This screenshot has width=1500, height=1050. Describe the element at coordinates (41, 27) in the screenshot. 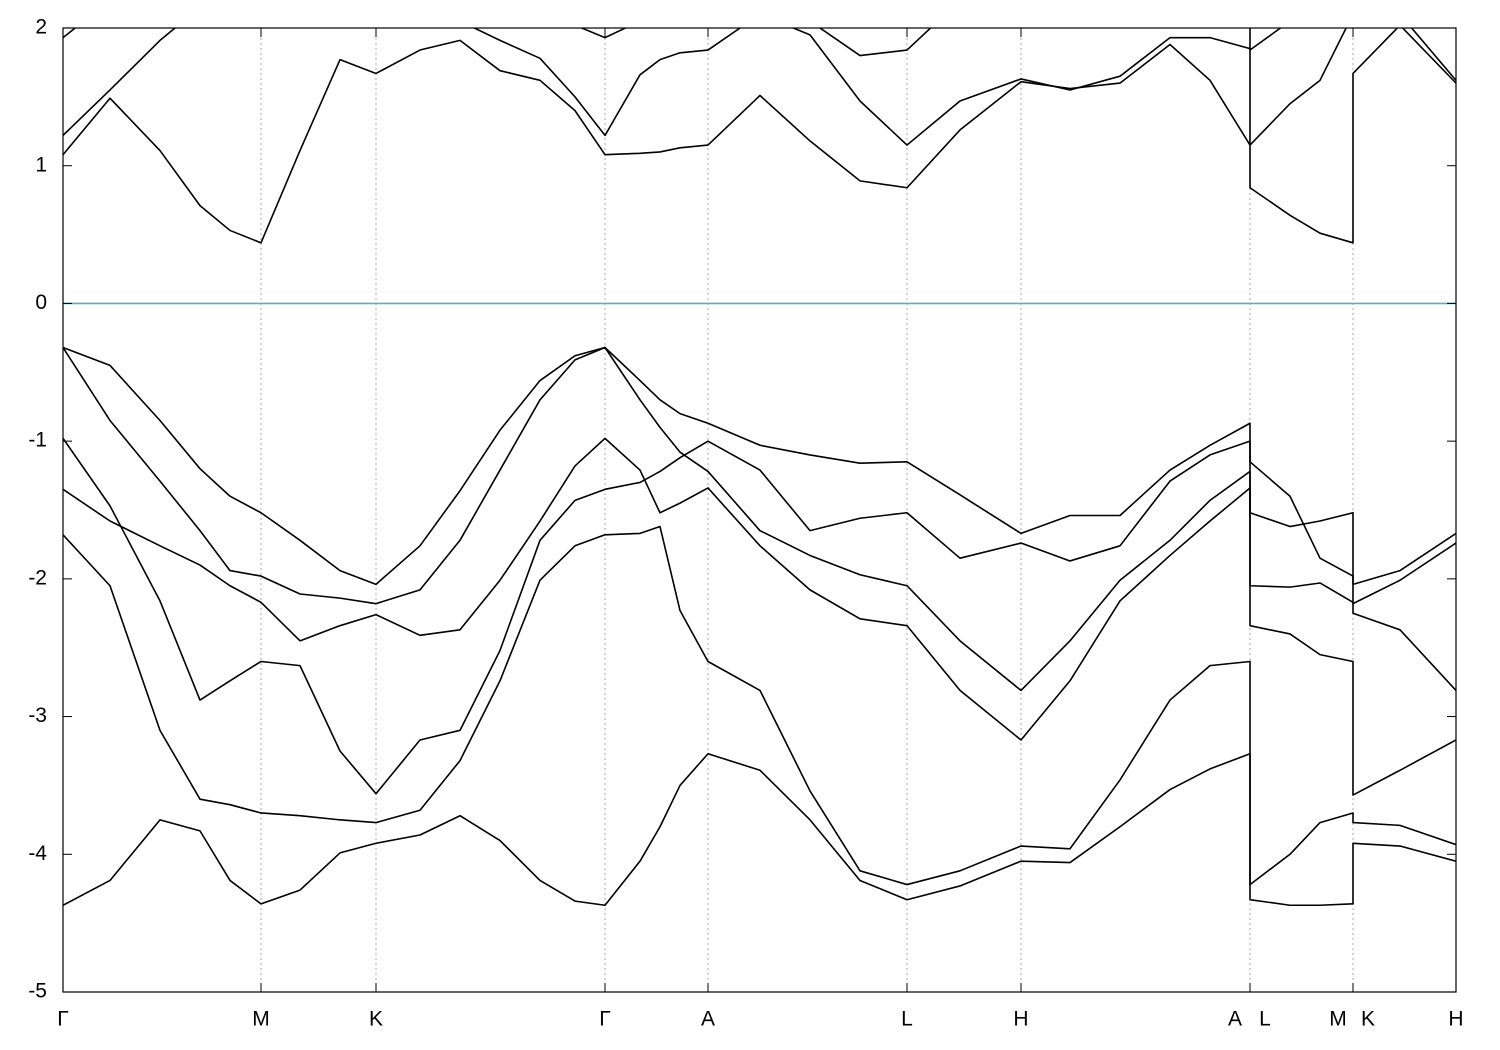

I see `y-tick-label: 2` at that location.